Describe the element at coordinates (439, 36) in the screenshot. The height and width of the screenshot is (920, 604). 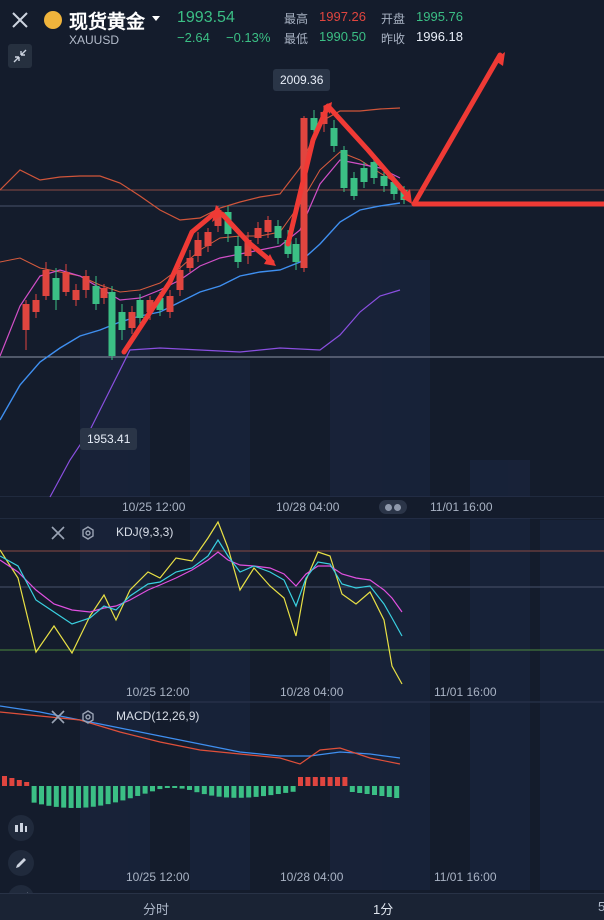
I see `prev-close-value: 1996.18` at that location.